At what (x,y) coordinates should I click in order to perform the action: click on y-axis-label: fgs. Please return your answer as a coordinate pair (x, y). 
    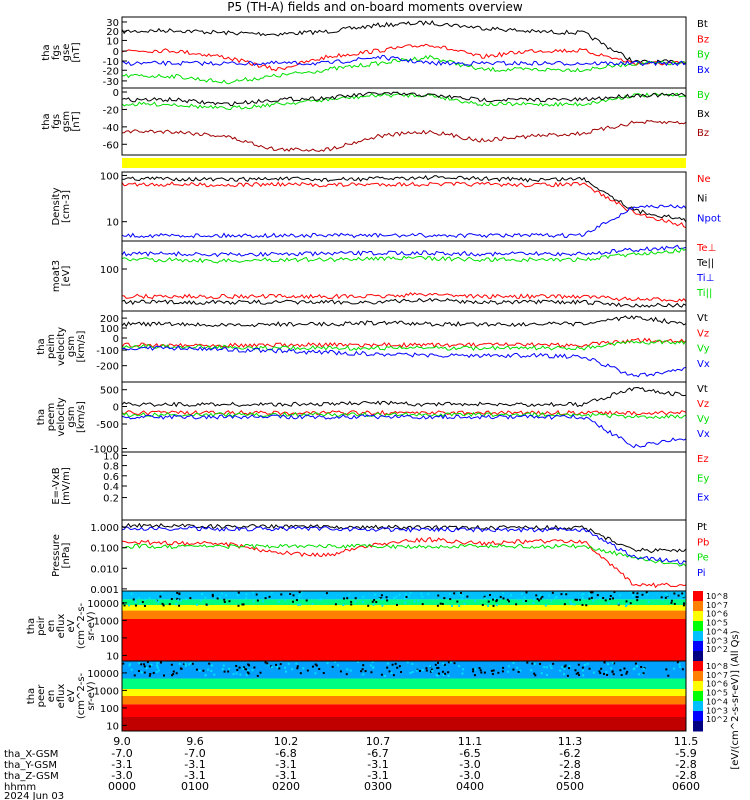
    Looking at the image, I should click on (56, 121).